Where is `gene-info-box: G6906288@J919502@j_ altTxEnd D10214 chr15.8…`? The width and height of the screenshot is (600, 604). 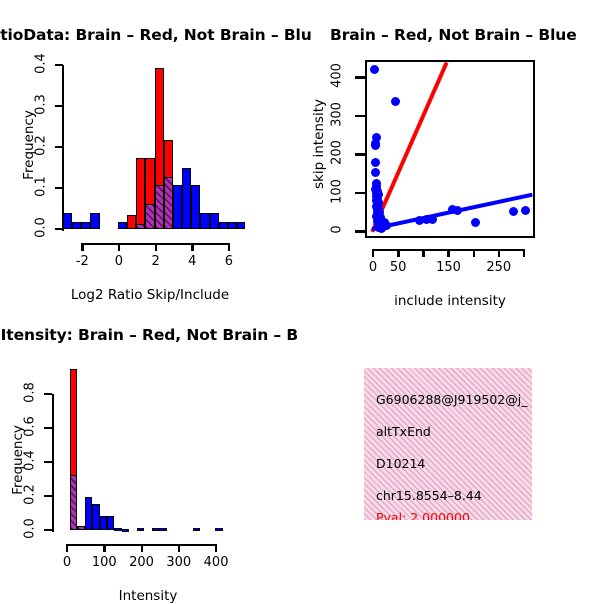 gene-info-box: G6906288@J919502@j_ altTxEnd D10214 chr15.8… is located at coordinates (448, 444).